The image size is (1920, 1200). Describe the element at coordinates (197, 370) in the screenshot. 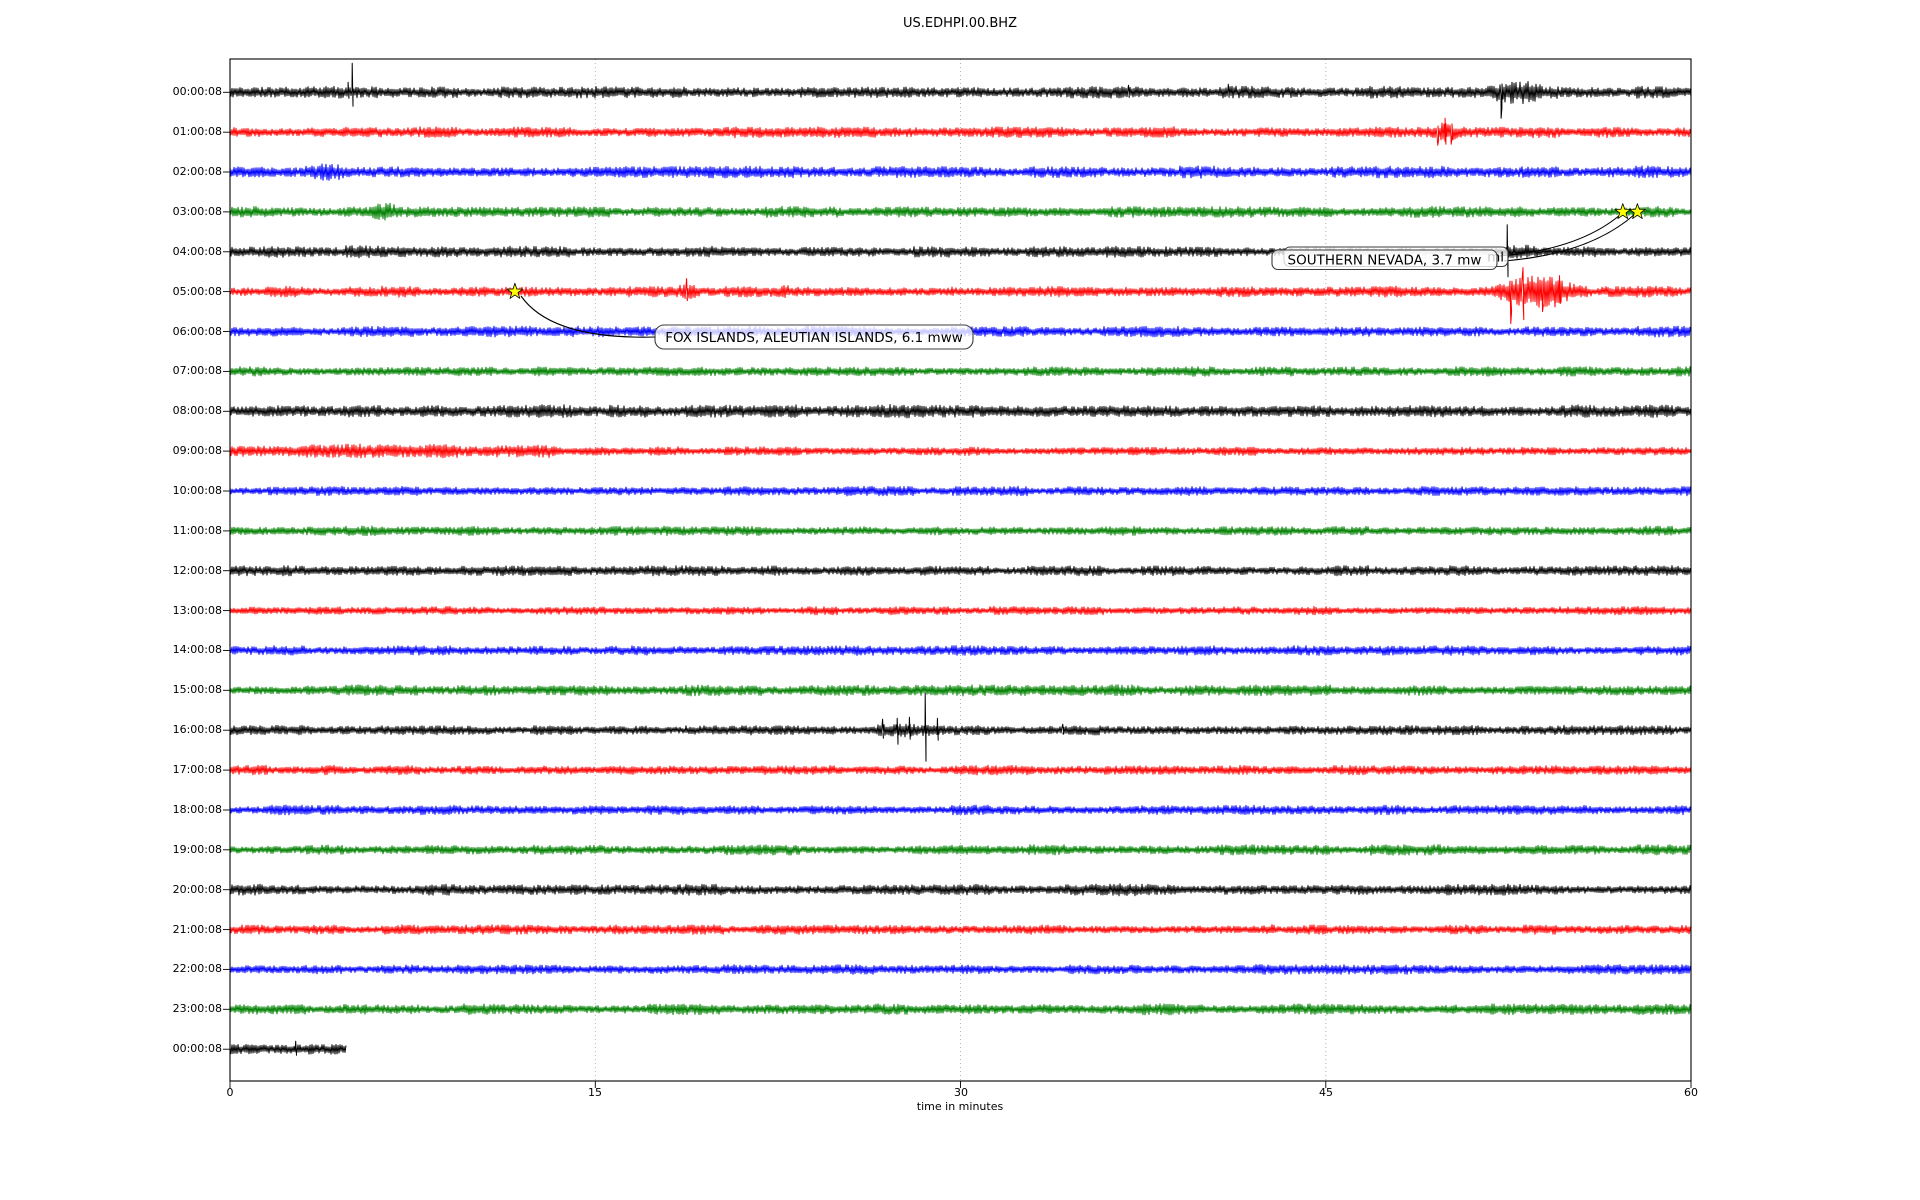

I see `y-tick-label: 07:00:08` at that location.